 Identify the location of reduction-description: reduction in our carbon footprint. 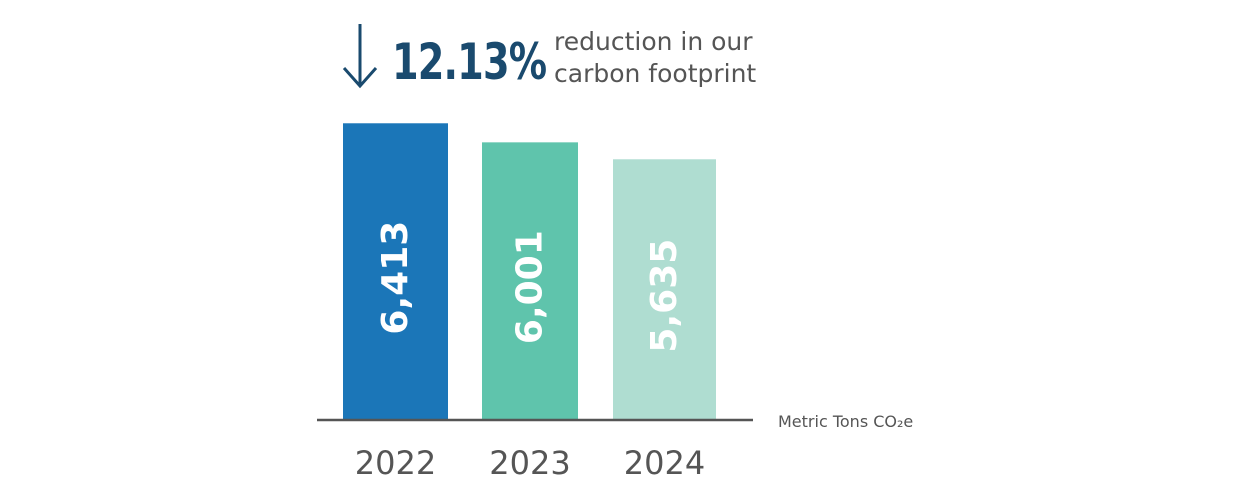
(655, 58).